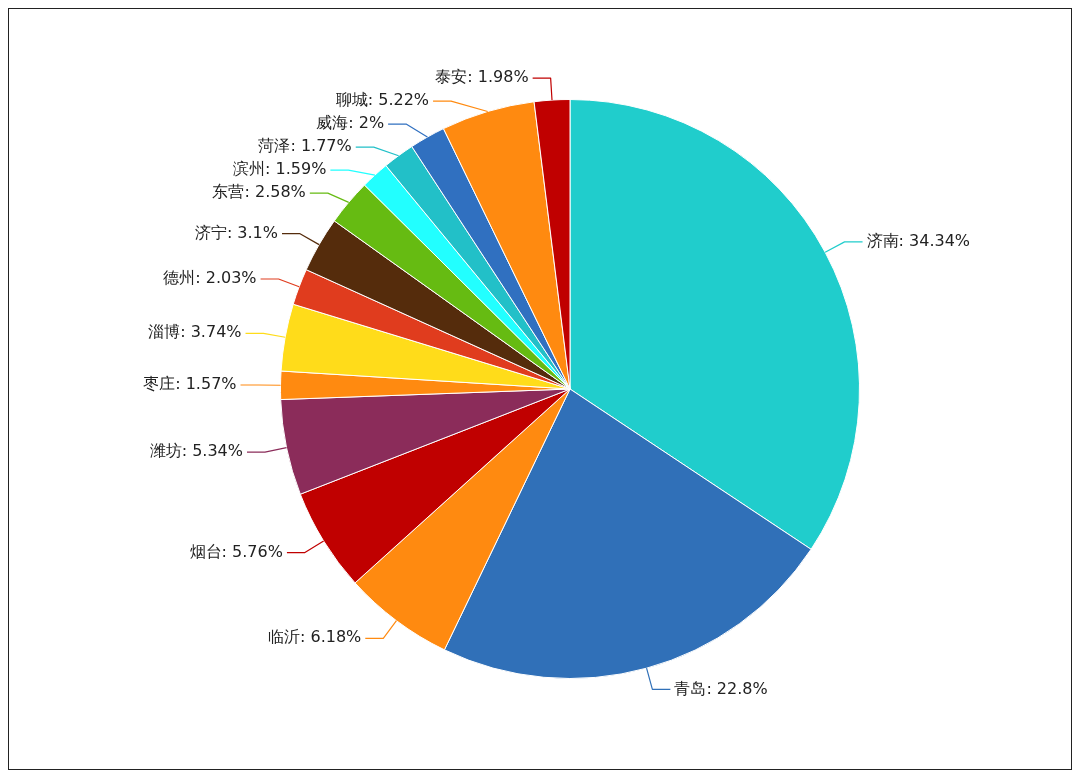 This screenshot has width=1080, height=778. What do you see at coordinates (195, 332) in the screenshot?
I see `slice-label: 淄博: 3.74%` at bounding box center [195, 332].